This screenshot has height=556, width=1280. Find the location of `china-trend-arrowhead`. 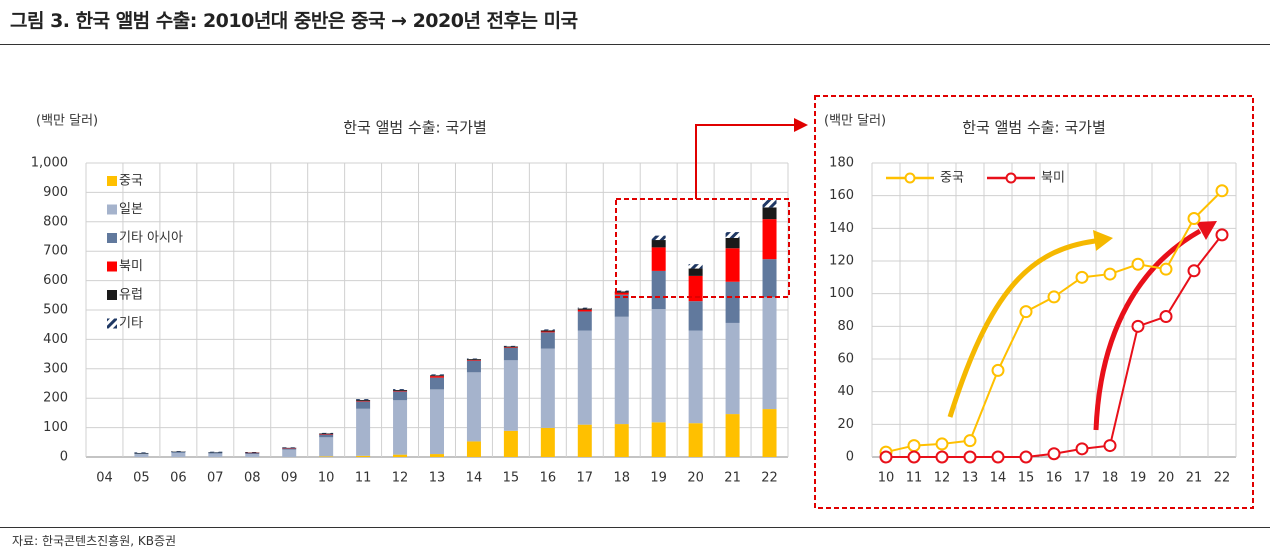

china-trend-arrowhead is located at coordinates (1103, 240).